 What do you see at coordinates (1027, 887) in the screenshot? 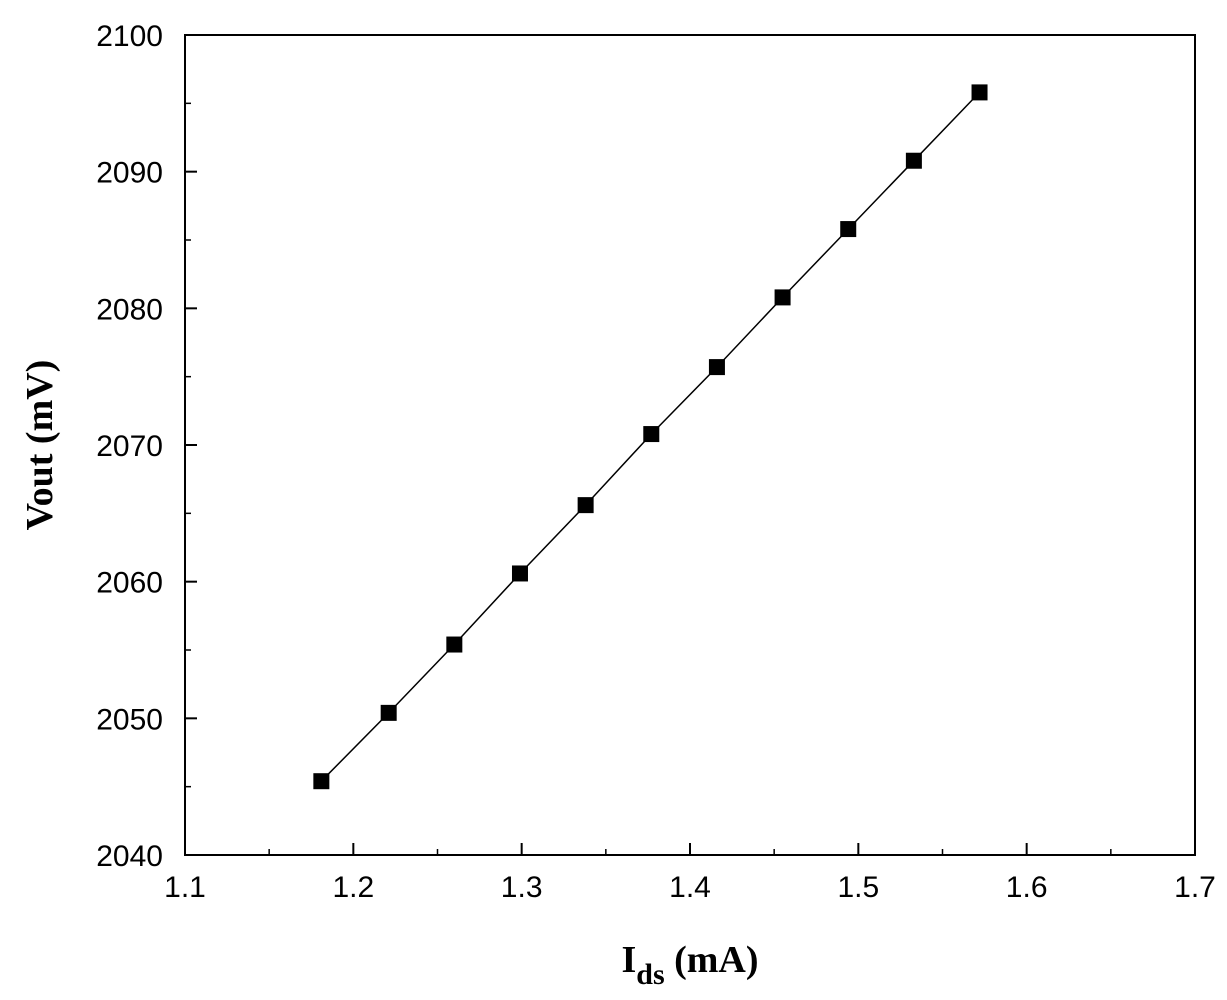
I see `x-tick-label: 1.6` at bounding box center [1027, 887].